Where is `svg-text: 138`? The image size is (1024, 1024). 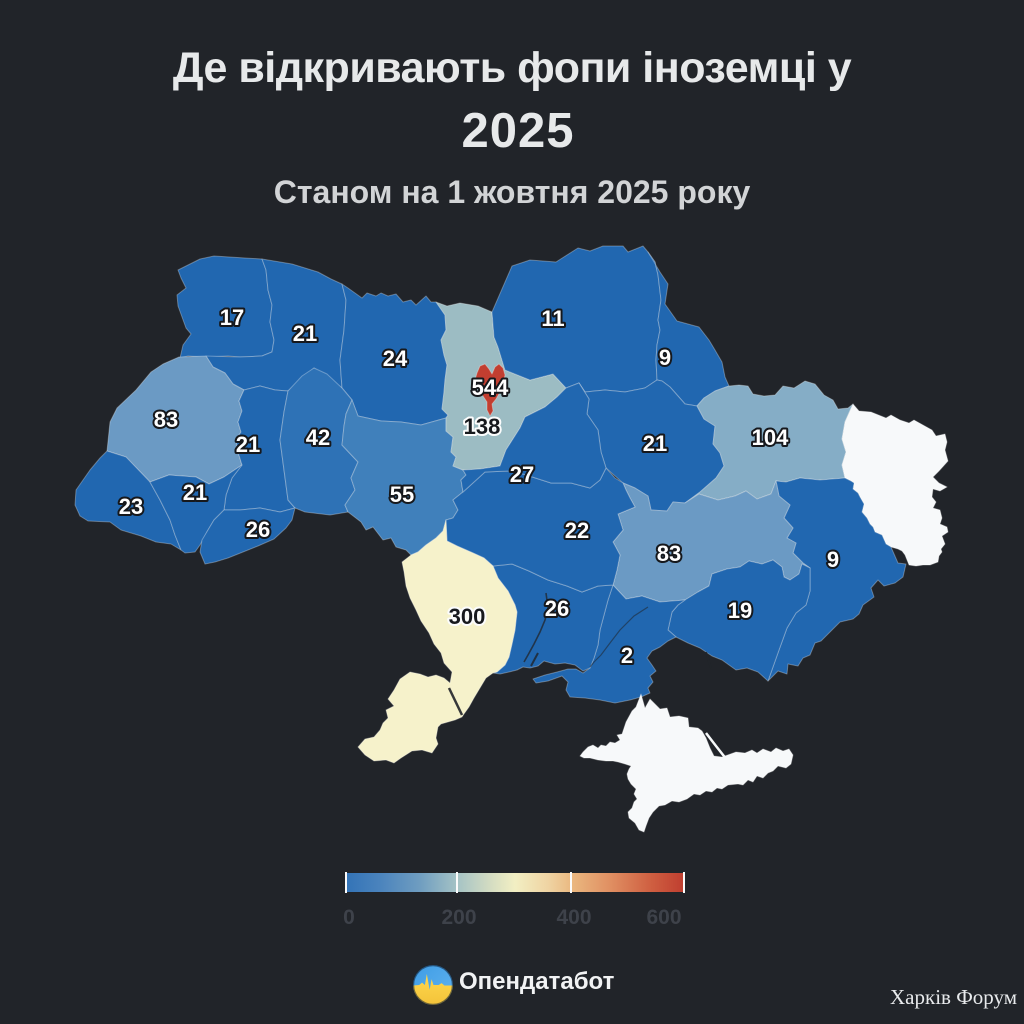
svg-text: 138 is located at coordinates (482, 426).